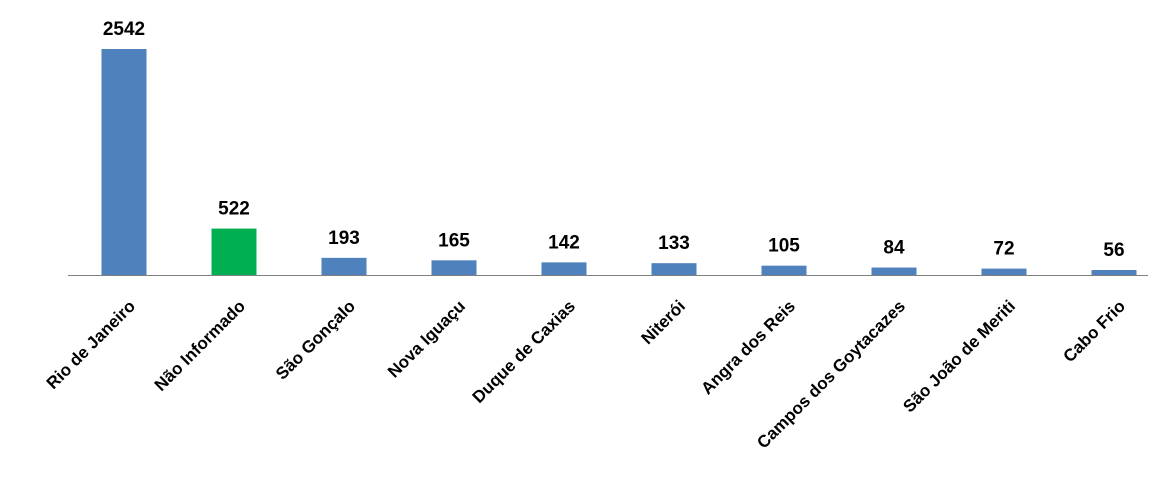 The image size is (1154, 503). Describe the element at coordinates (454, 267) in the screenshot. I see `bar-nova-iguacu` at that location.